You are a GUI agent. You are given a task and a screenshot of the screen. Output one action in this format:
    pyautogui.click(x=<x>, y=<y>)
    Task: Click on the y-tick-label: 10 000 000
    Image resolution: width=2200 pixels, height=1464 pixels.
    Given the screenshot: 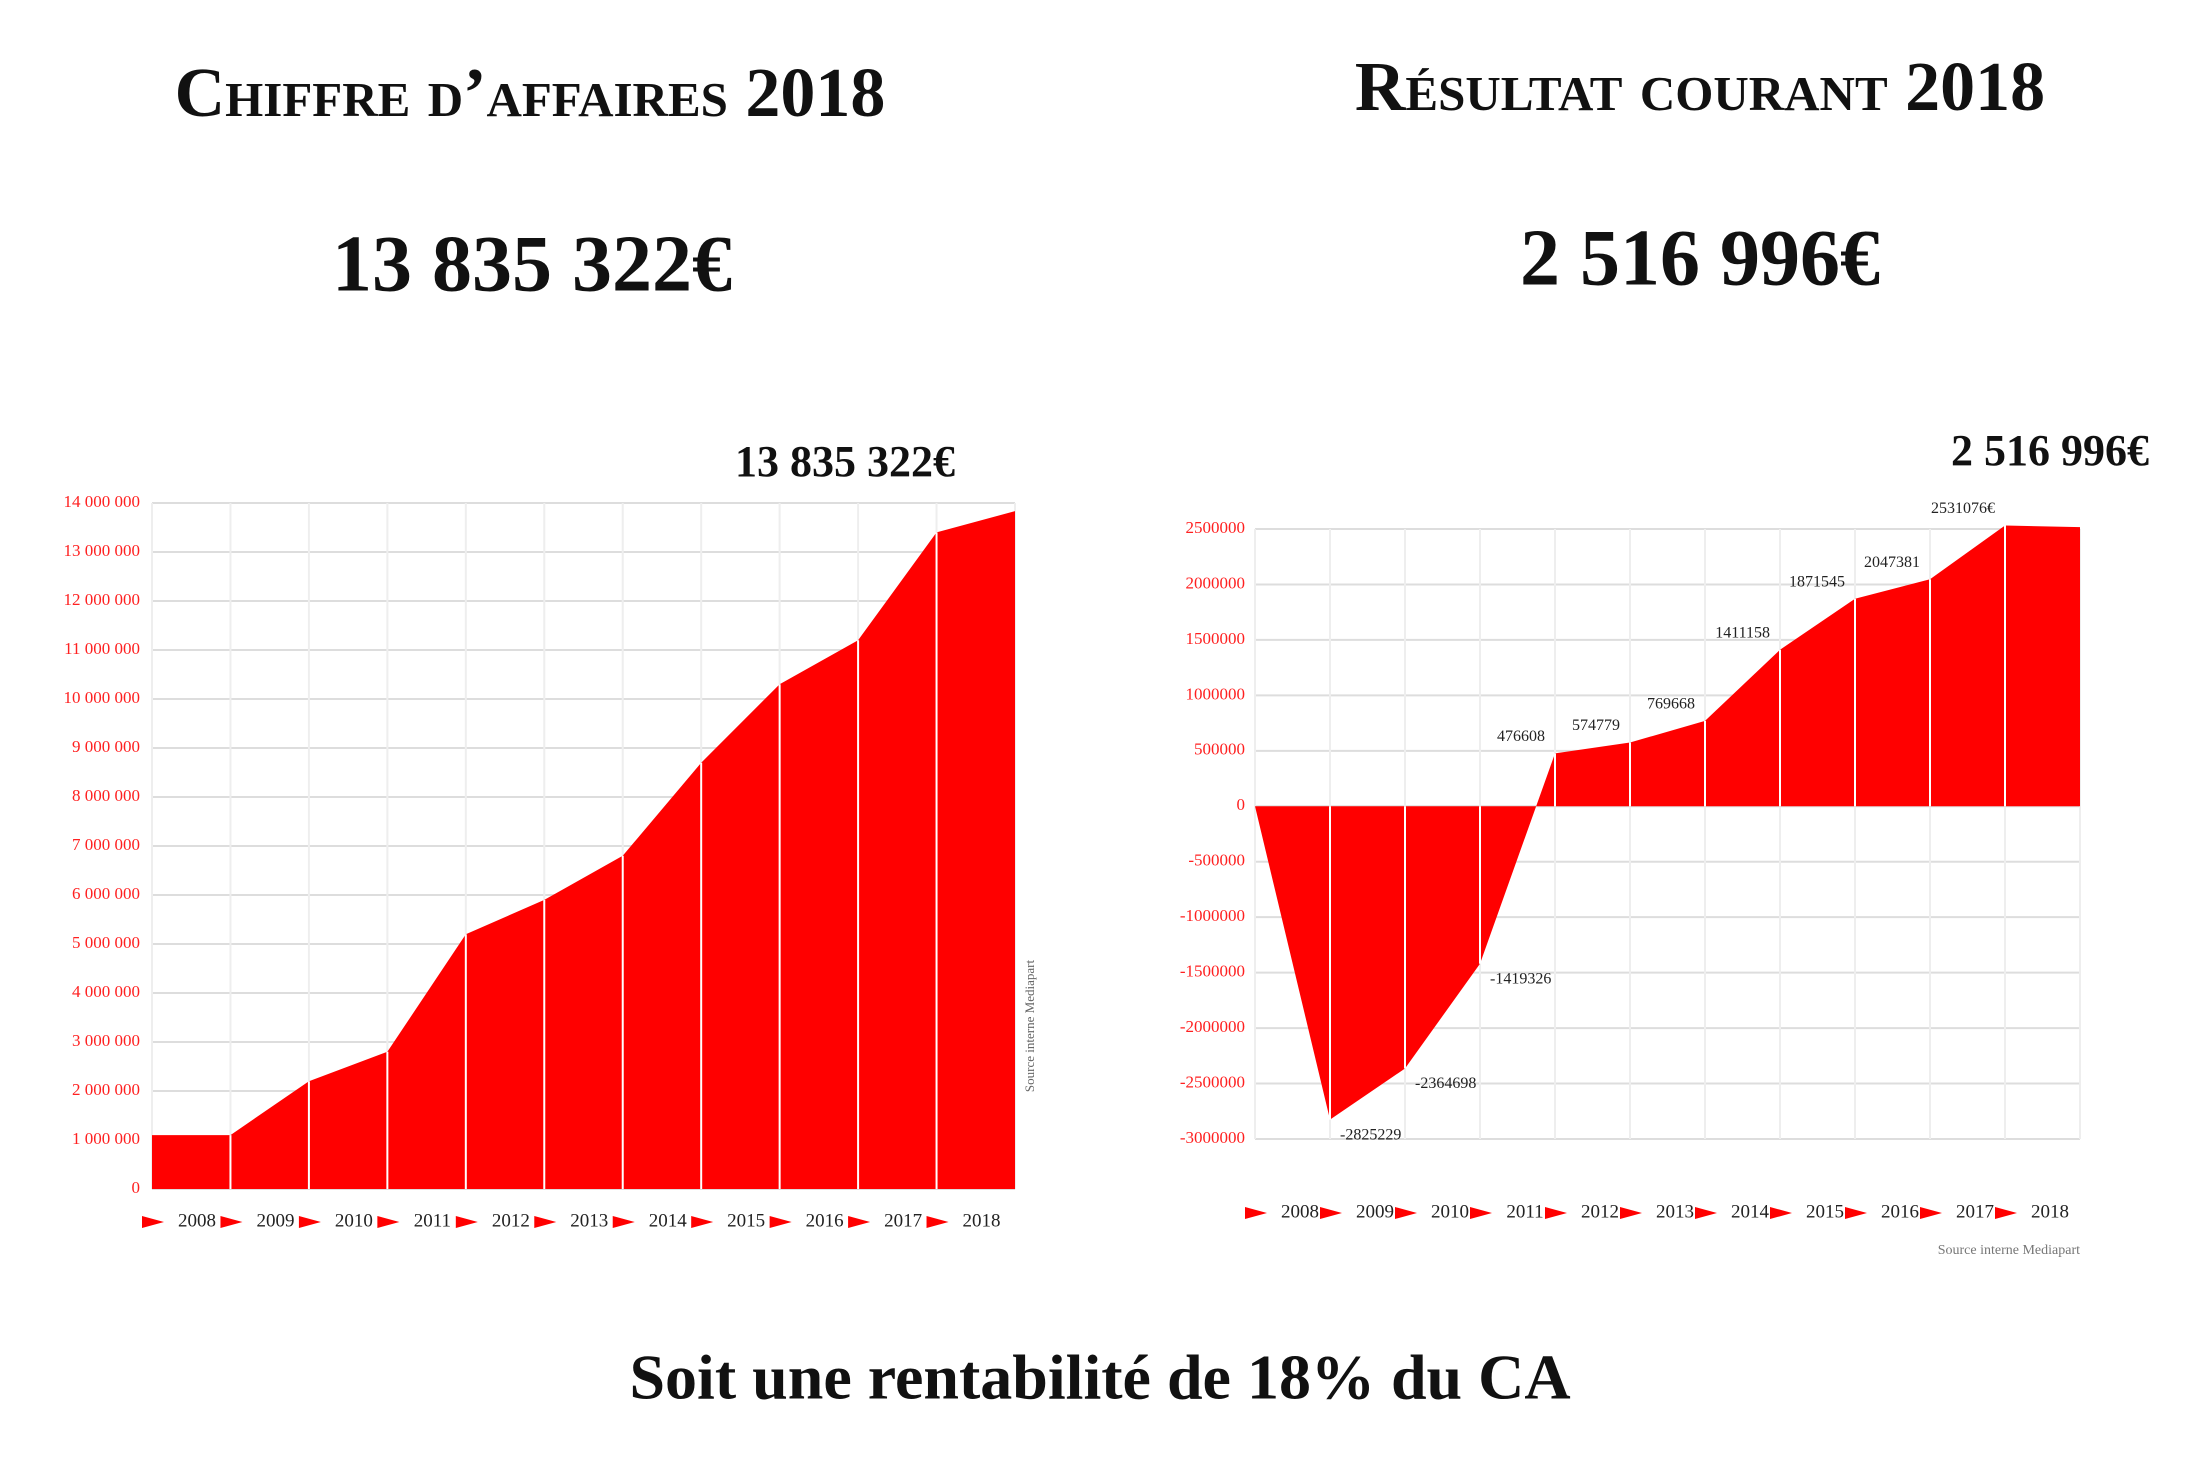 What is the action you would take?
    pyautogui.click(x=102, y=697)
    